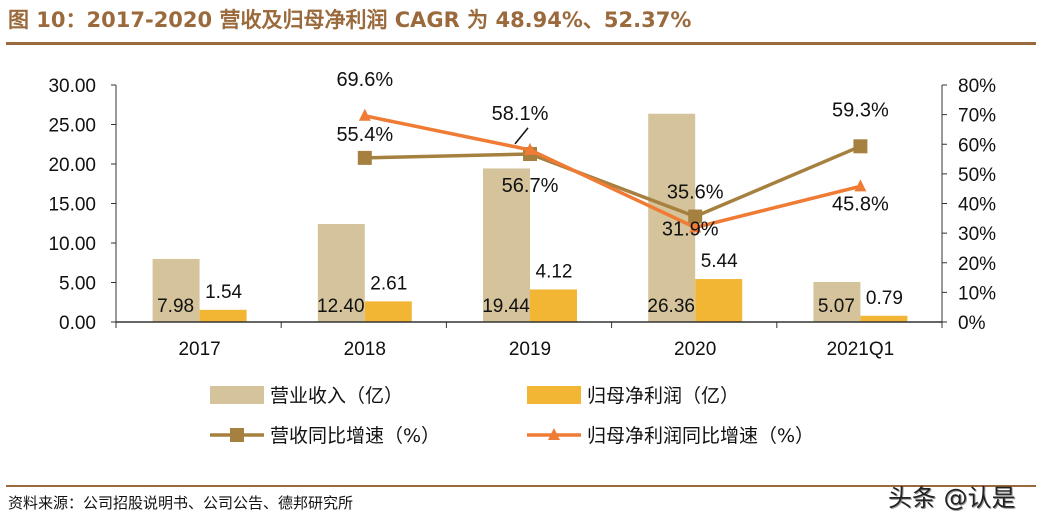 The width and height of the screenshot is (1043, 523). Describe the element at coordinates (506, 306) in the screenshot. I see `bar-label-revenue: 19.44` at that location.